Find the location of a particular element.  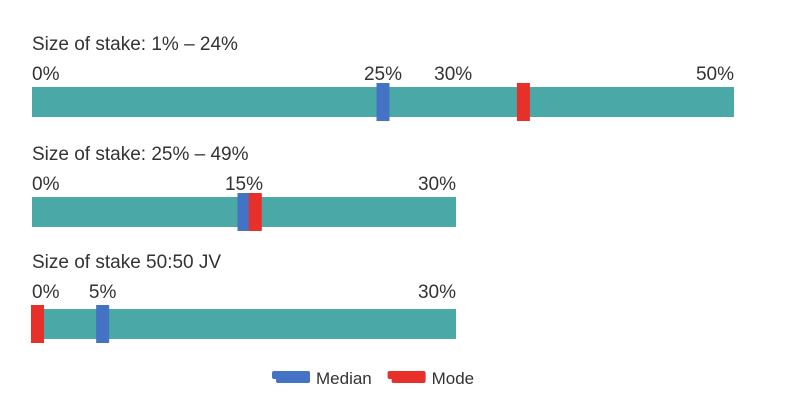

median-legend-label: Median is located at coordinates (344, 378).